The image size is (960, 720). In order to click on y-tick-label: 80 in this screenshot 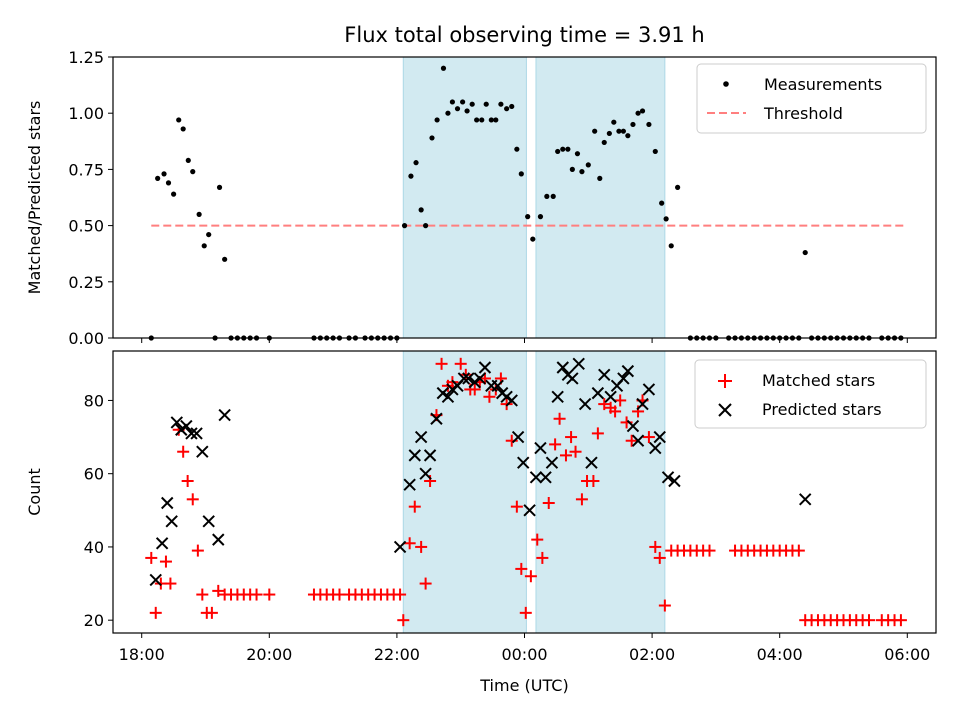, I will do `click(94, 400)`.